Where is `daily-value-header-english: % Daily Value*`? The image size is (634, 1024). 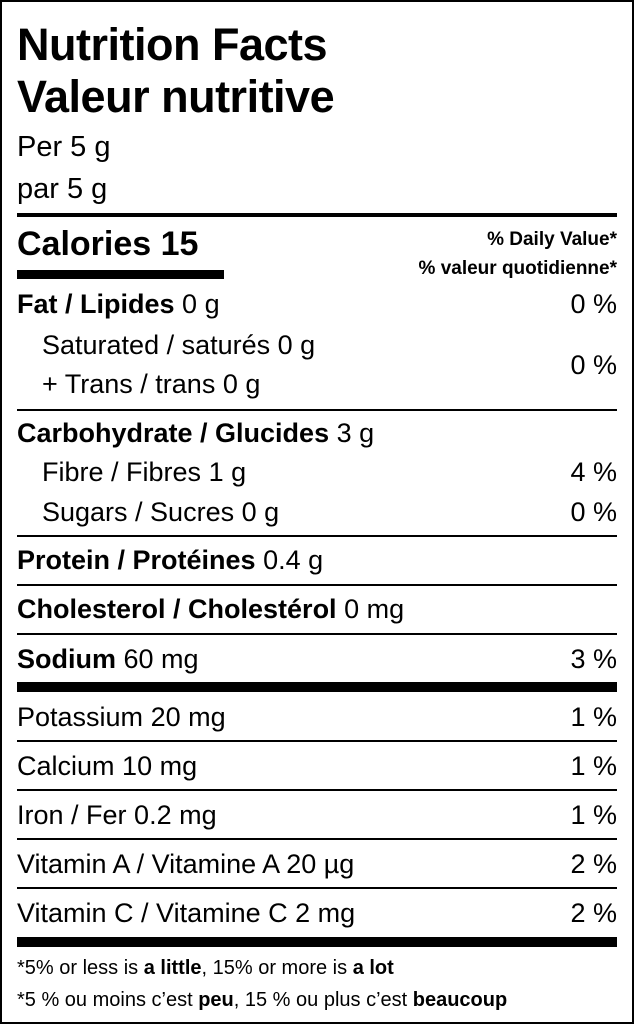
daily-value-header-english: % Daily Value* is located at coordinates (552, 239).